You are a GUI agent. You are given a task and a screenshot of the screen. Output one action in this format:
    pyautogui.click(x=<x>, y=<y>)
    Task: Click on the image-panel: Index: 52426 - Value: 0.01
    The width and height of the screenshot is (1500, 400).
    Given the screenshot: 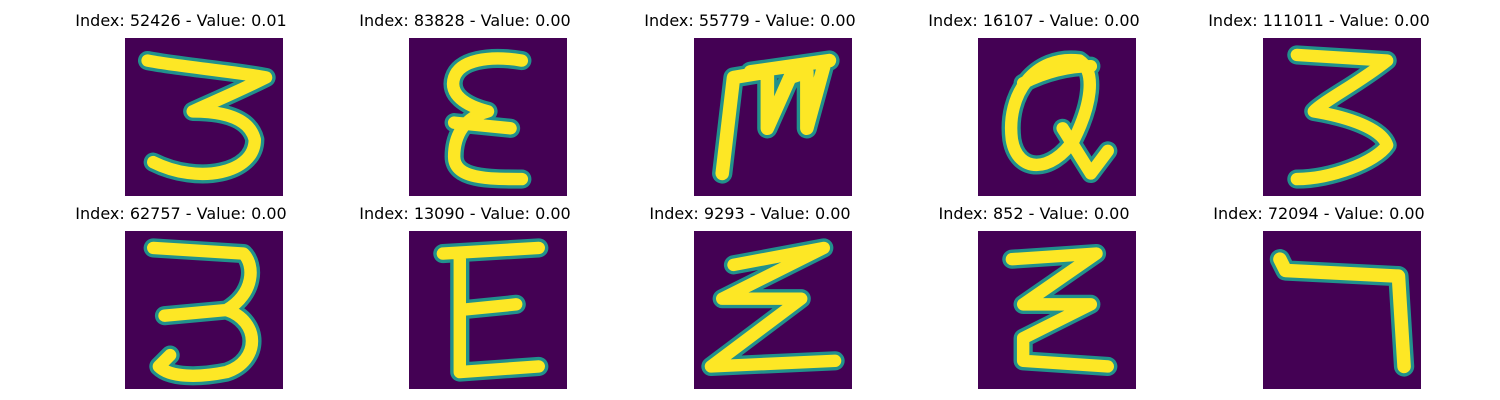 What is the action you would take?
    pyautogui.click(x=181, y=105)
    